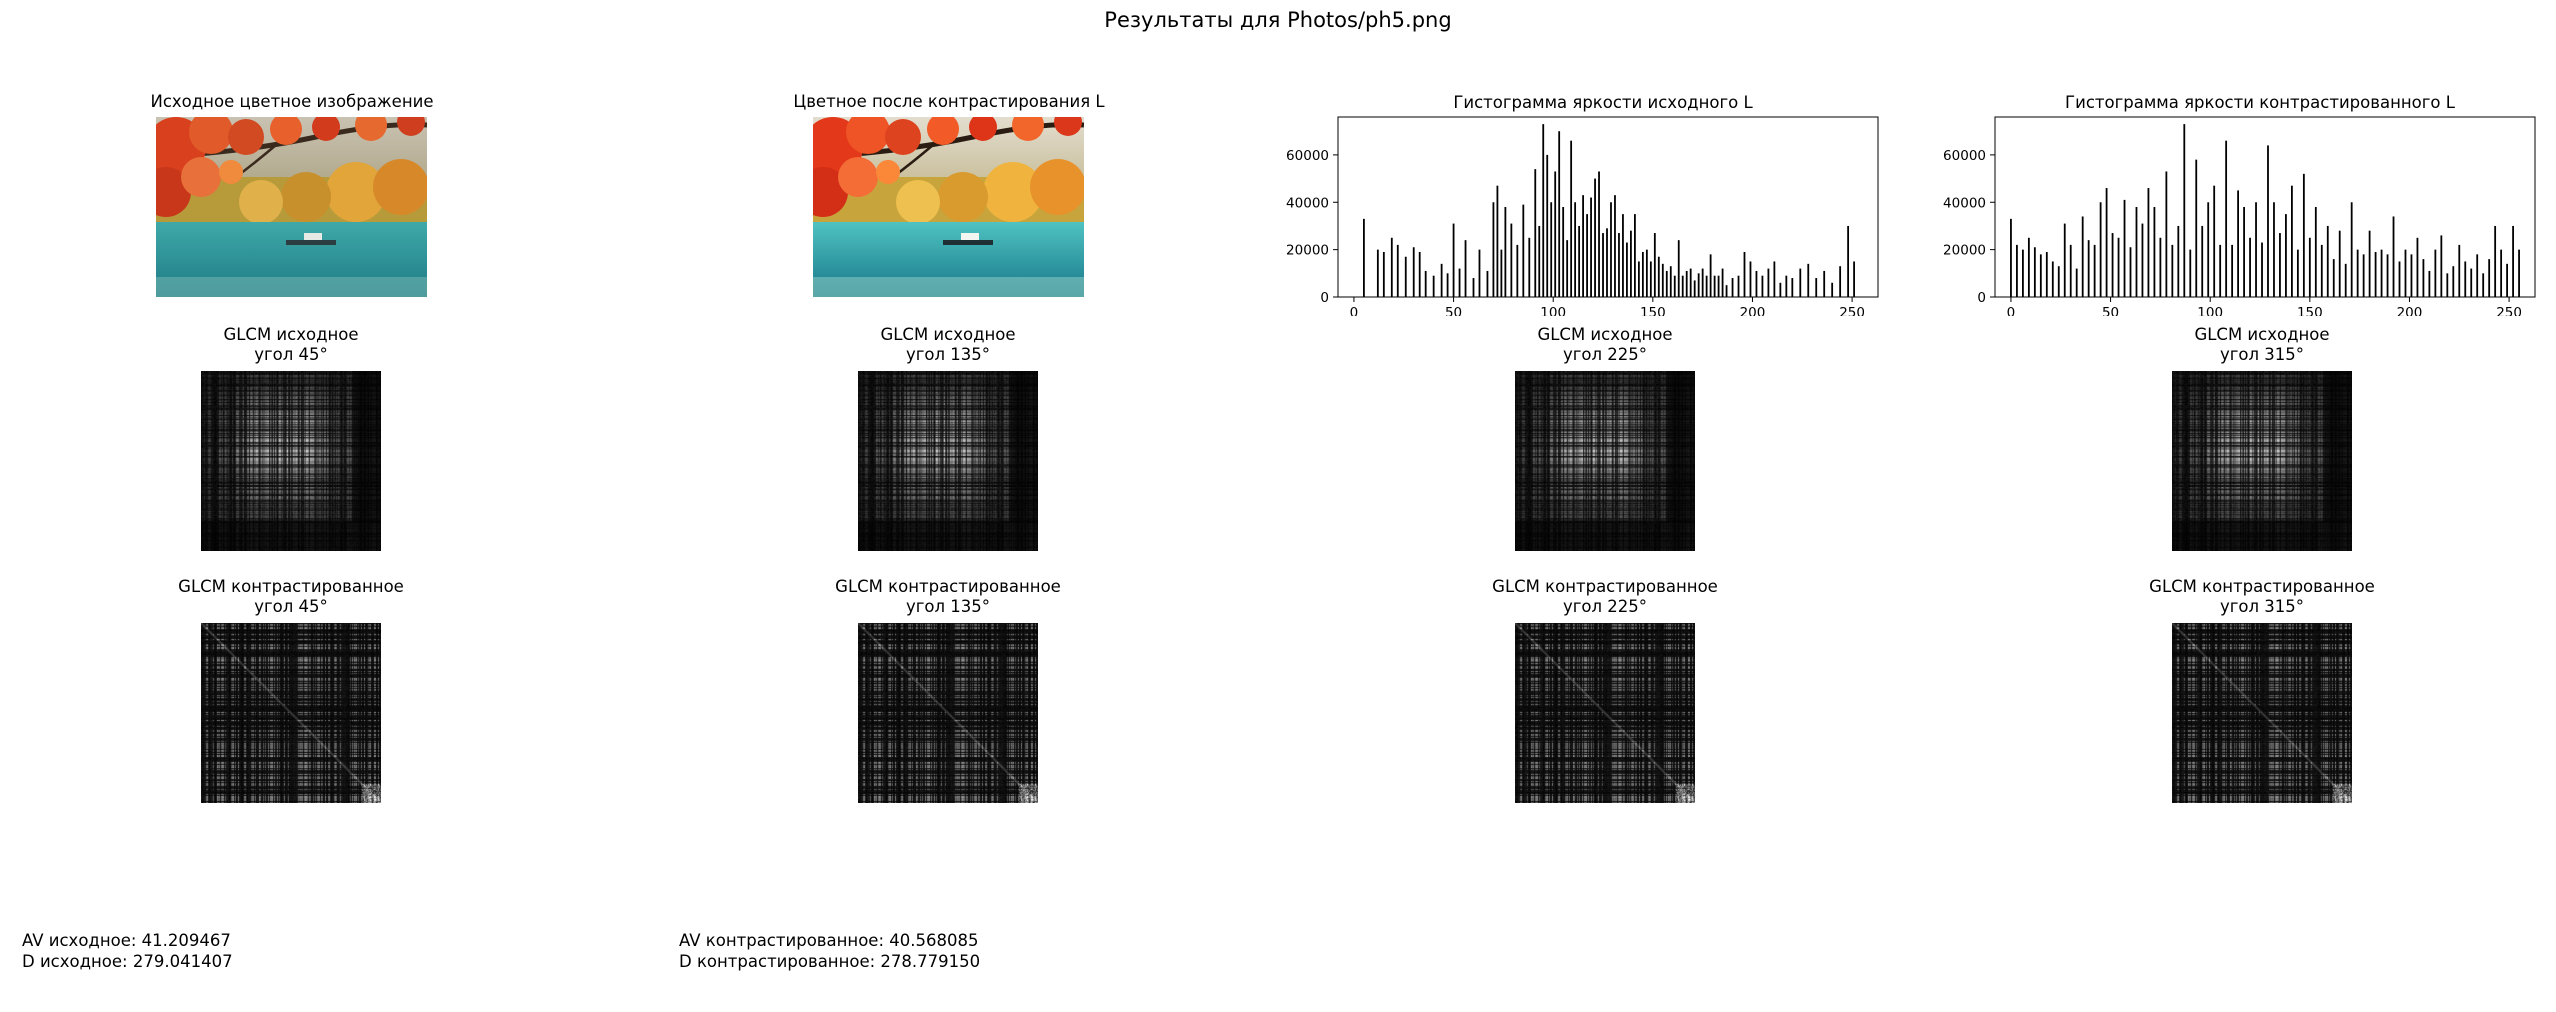 The width and height of the screenshot is (2556, 1012). Describe the element at coordinates (1605, 345) in the screenshot. I see `glcm-original-225-title: GLCM исходное угол 225°` at that location.